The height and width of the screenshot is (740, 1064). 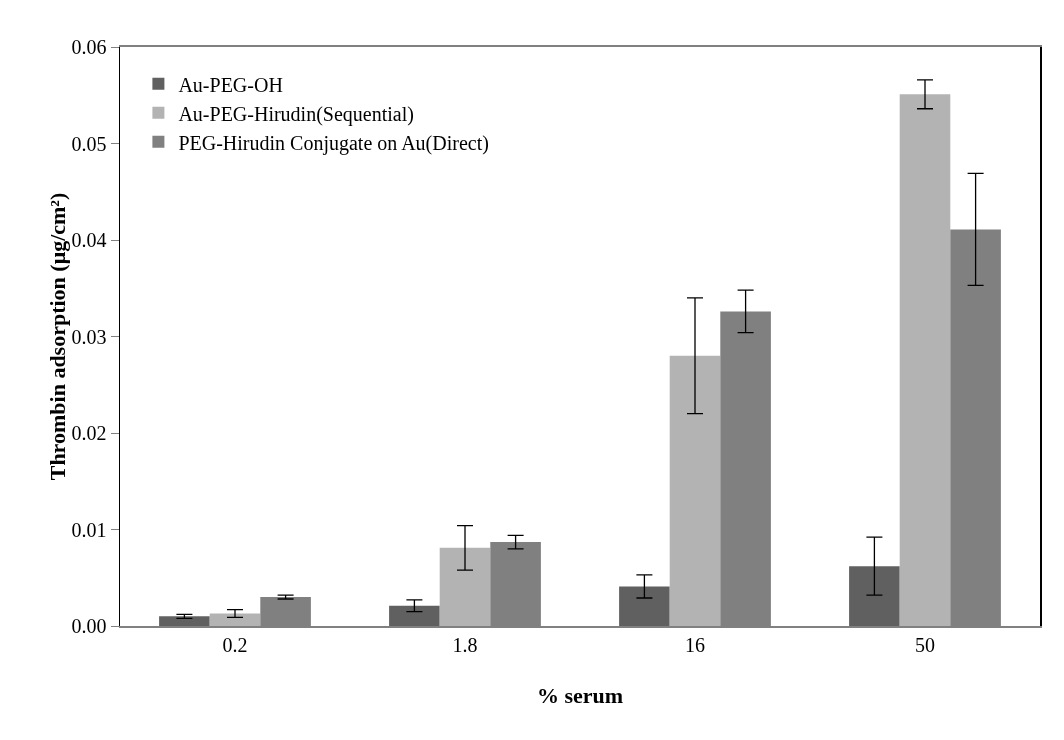 What do you see at coordinates (296, 114) in the screenshot?
I see `legend-label: Au-PEG-Hirudin(Sequential)` at bounding box center [296, 114].